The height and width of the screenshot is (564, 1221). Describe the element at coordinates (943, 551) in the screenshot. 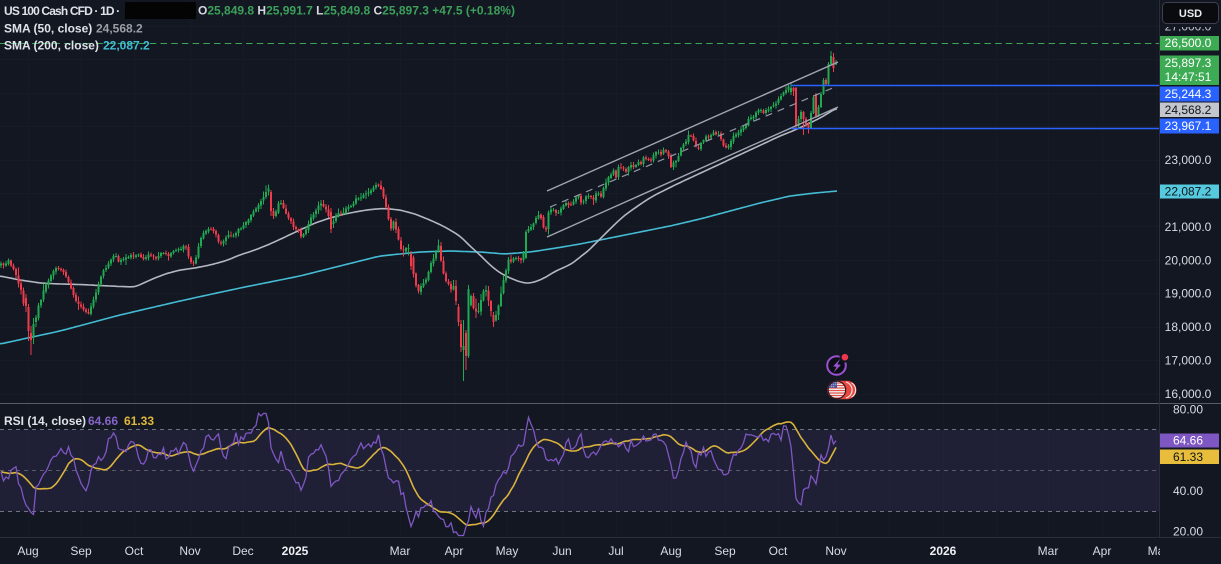

I see `svg-text: 2026` at that location.